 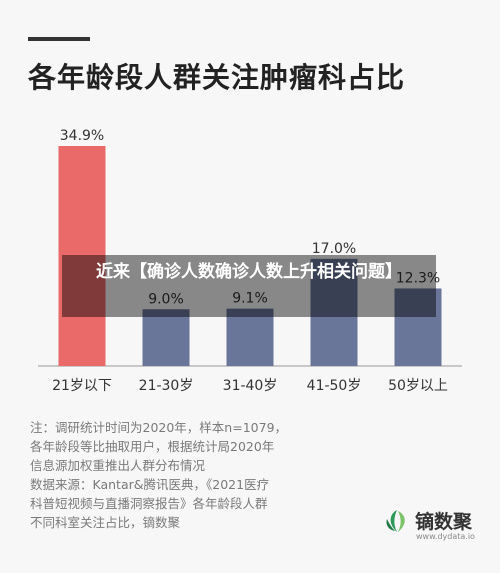 I want to click on footnote-line: 各年龄段等比抽取用户，根据统计局2020年, so click(x=152, y=446).